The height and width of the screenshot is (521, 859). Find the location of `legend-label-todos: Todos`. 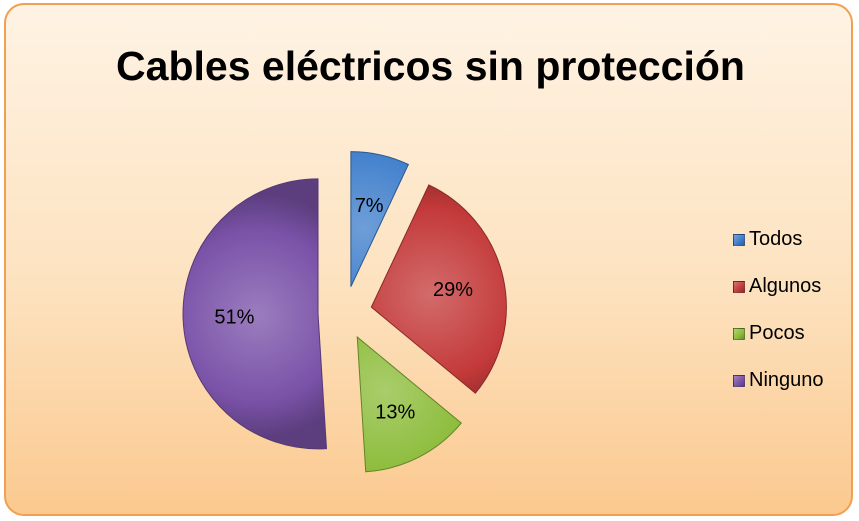

legend-label-todos: Todos is located at coordinates (776, 239).